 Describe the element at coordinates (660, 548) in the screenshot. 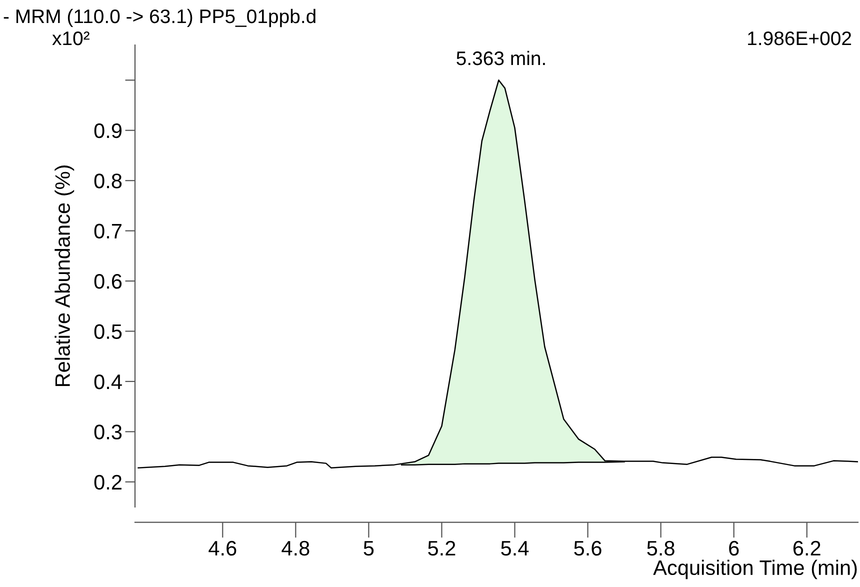

I see `x-tick-label: 5.8` at that location.